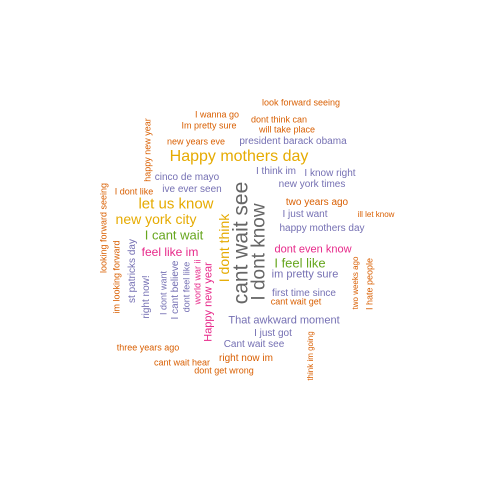 This screenshot has height=480, width=480. I want to click on word: I think im, so click(276, 171).